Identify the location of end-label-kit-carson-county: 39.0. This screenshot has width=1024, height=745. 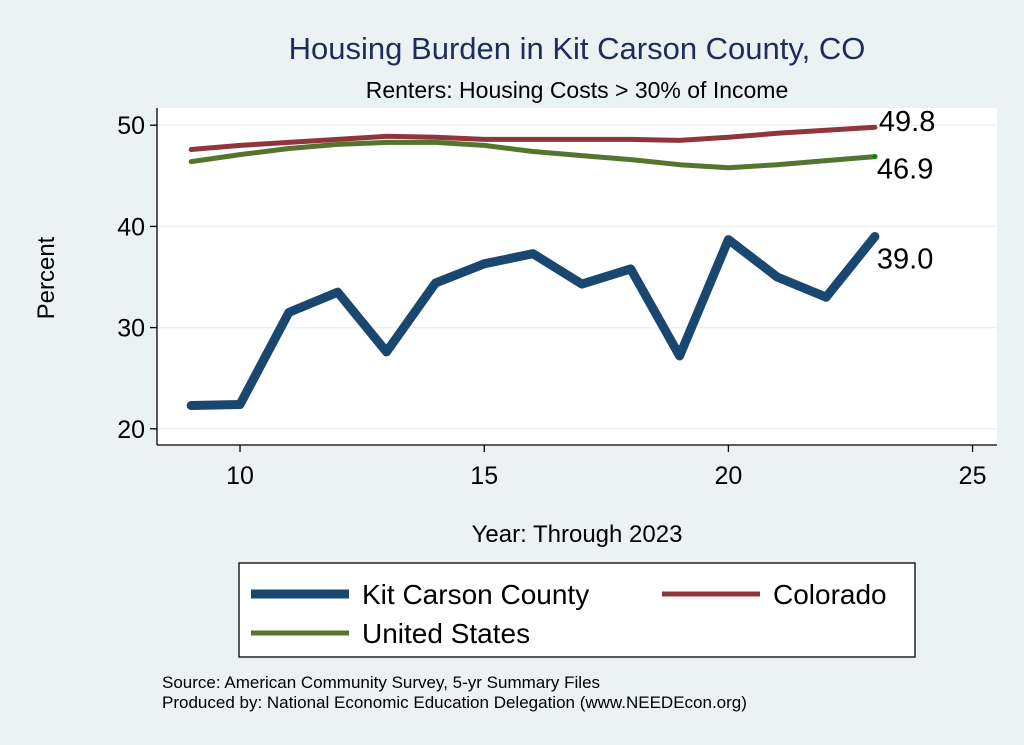
(905, 260).